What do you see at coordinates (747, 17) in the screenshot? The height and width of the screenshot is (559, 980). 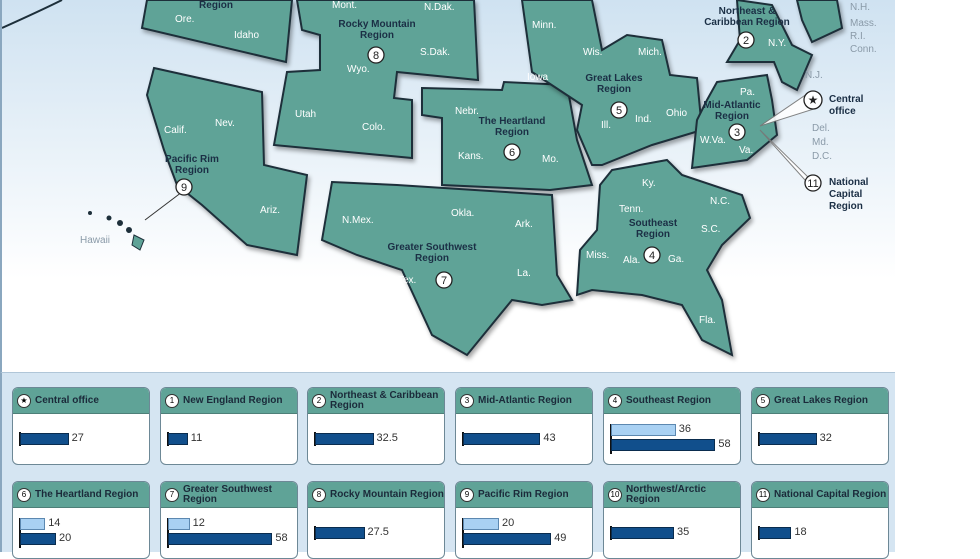 I see `region-label: Northeast & Caribbean Region` at bounding box center [747, 17].